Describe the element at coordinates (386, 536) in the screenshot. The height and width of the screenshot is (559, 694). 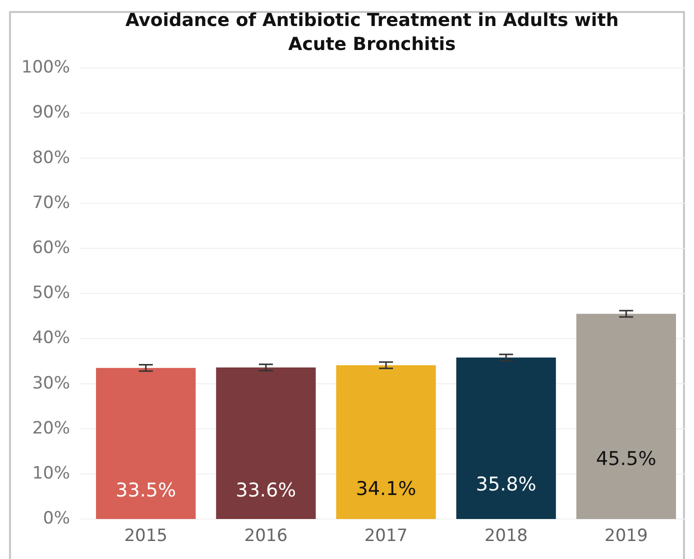
I see `x-tick-label: 2017` at that location.